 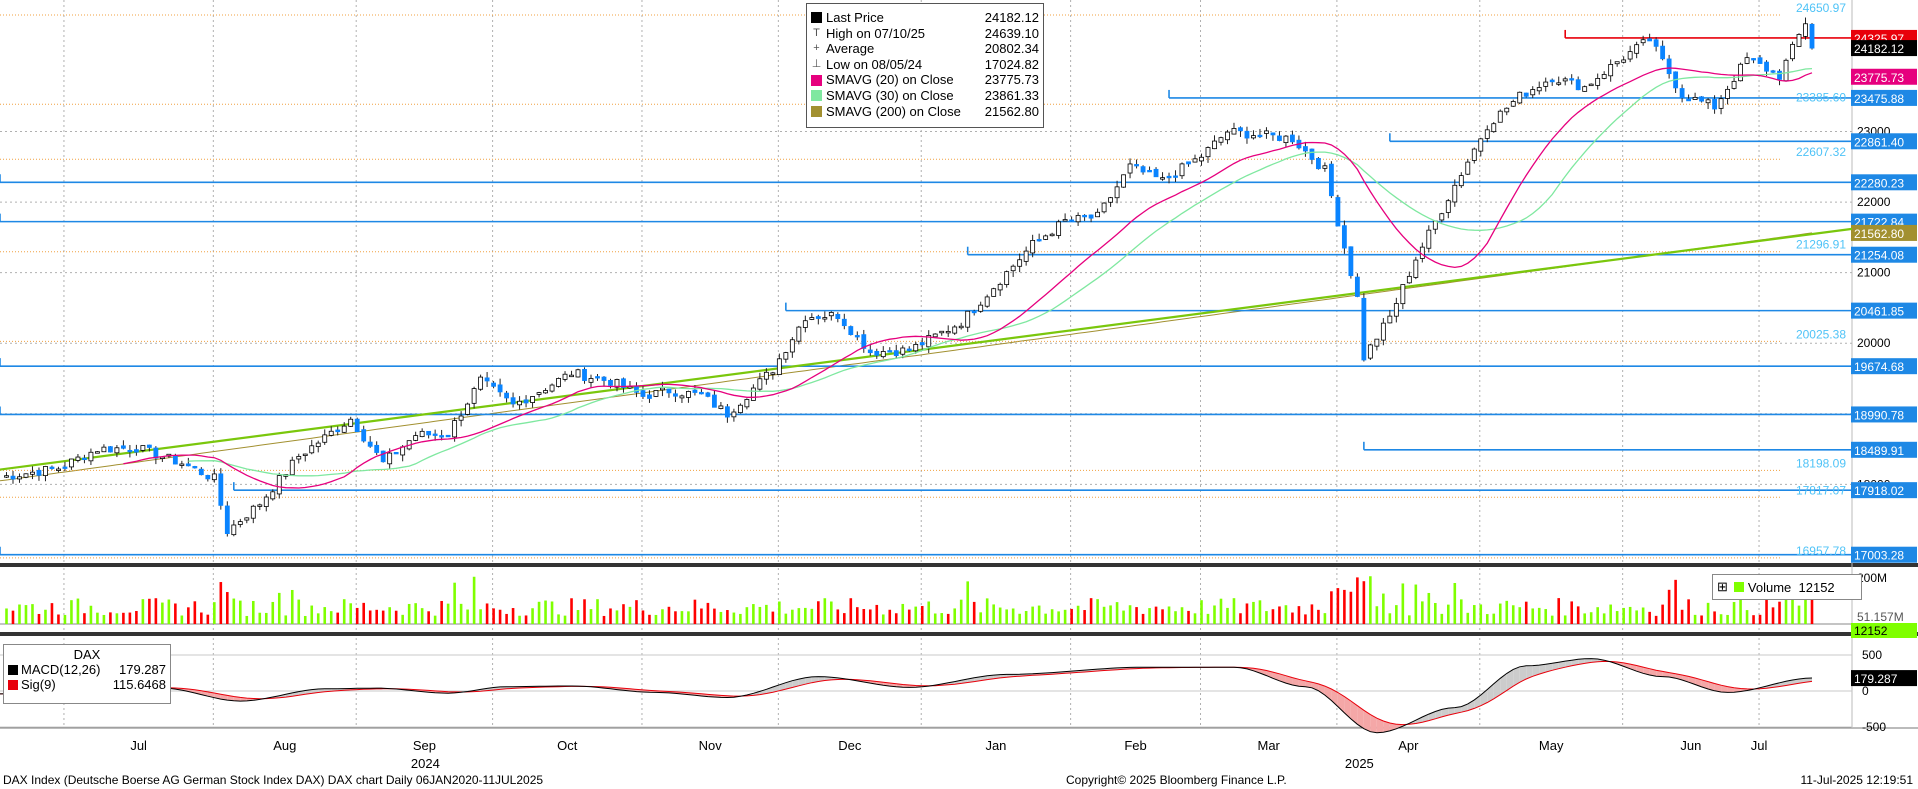 What do you see at coordinates (1884, 630) in the screenshot?
I see `volume-value-box` at bounding box center [1884, 630].